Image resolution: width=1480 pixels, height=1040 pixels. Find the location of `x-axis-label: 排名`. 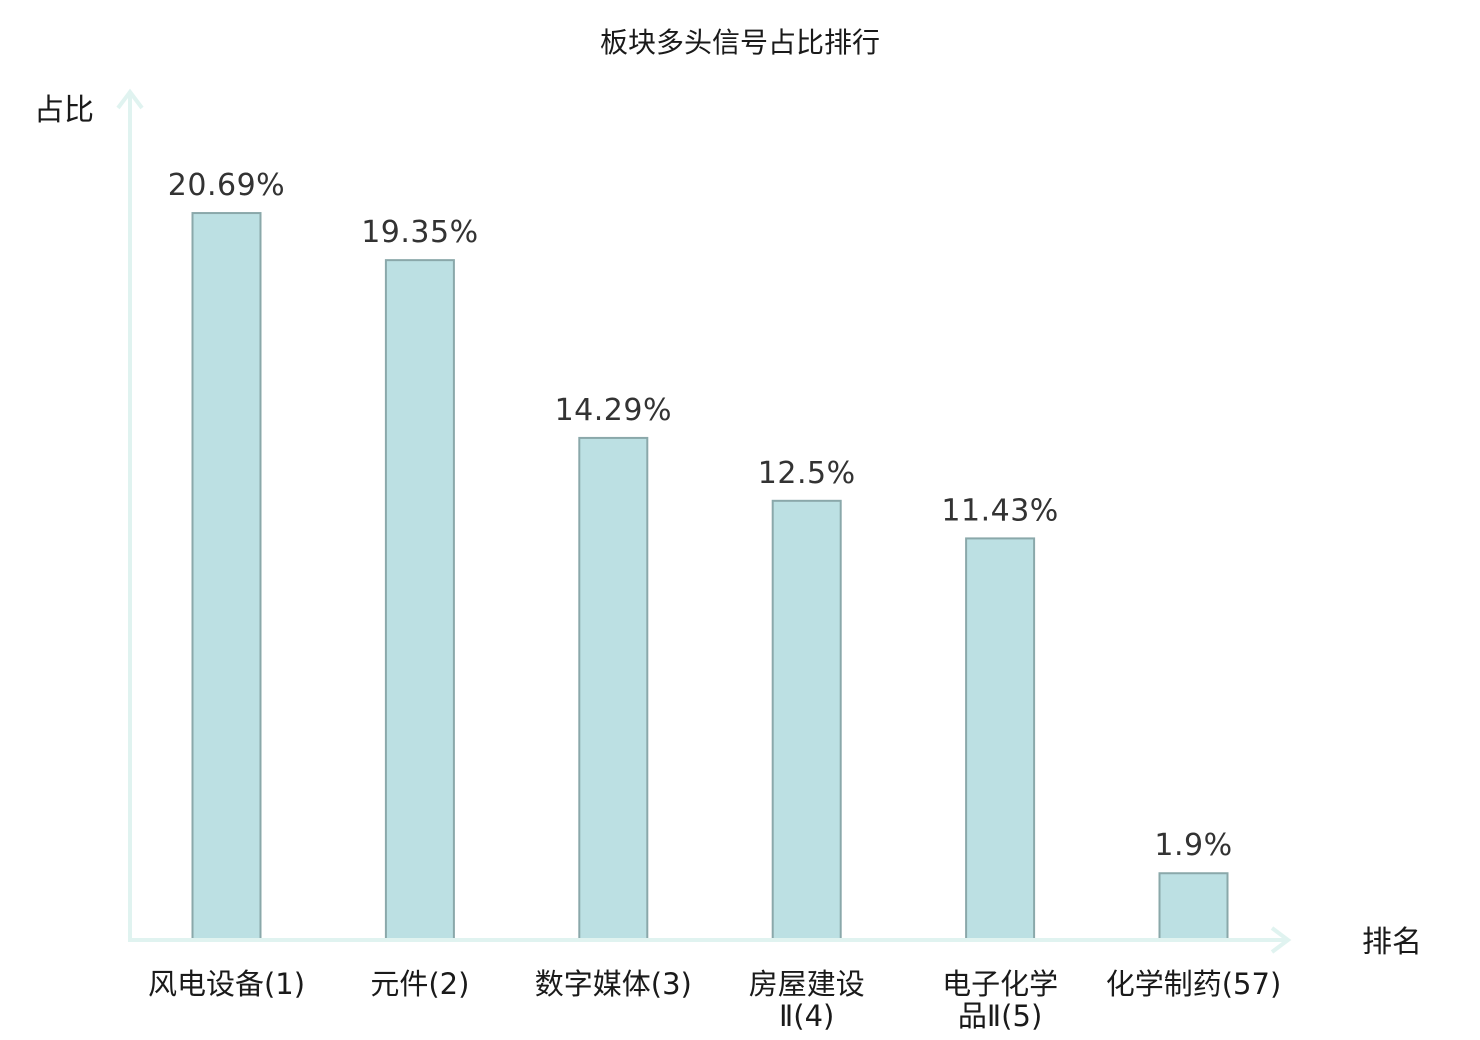

x-axis-label: 排名 is located at coordinates (1392, 942).